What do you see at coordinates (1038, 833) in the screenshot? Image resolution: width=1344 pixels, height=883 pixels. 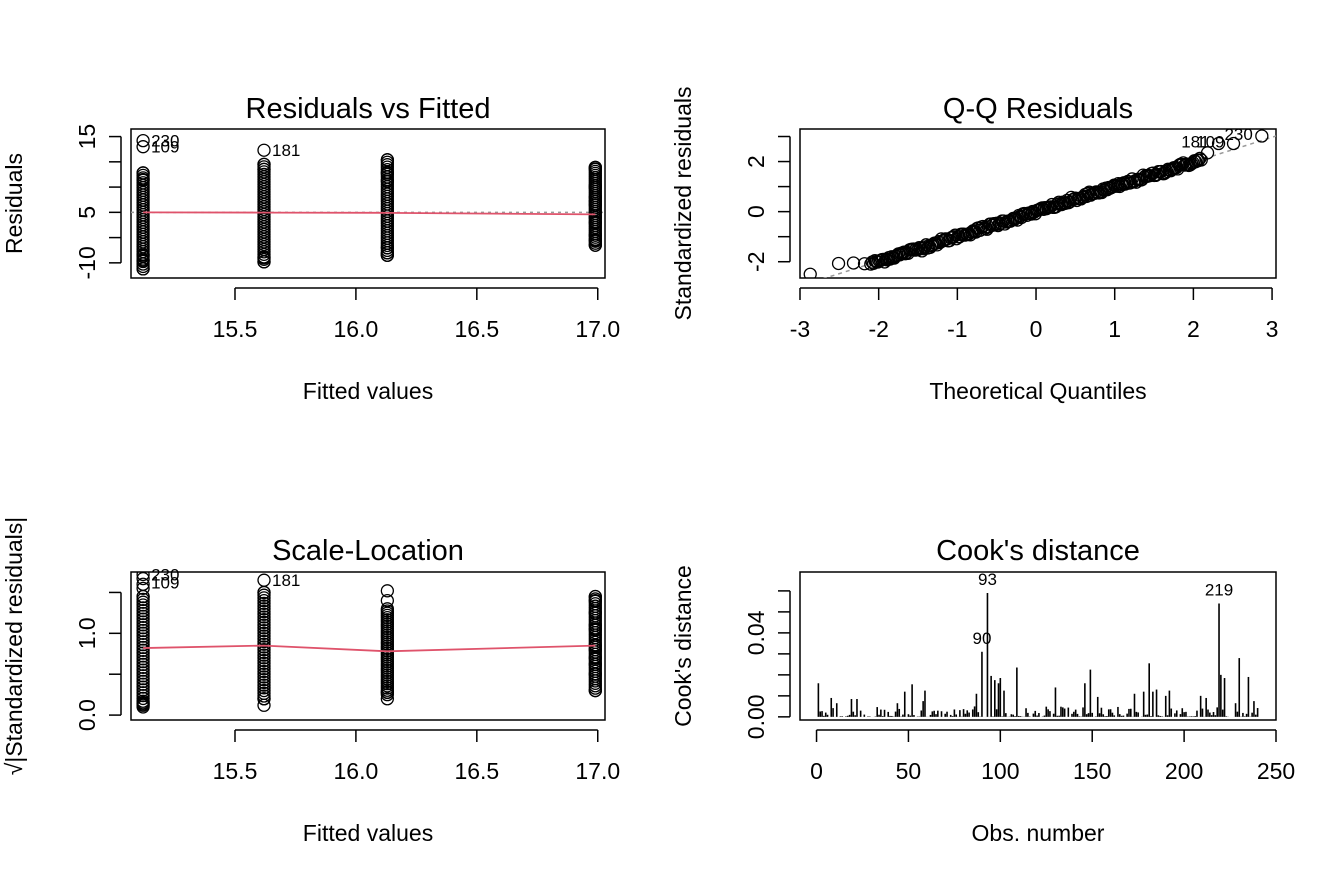 I see `x-axis-label: Obs. number` at bounding box center [1038, 833].